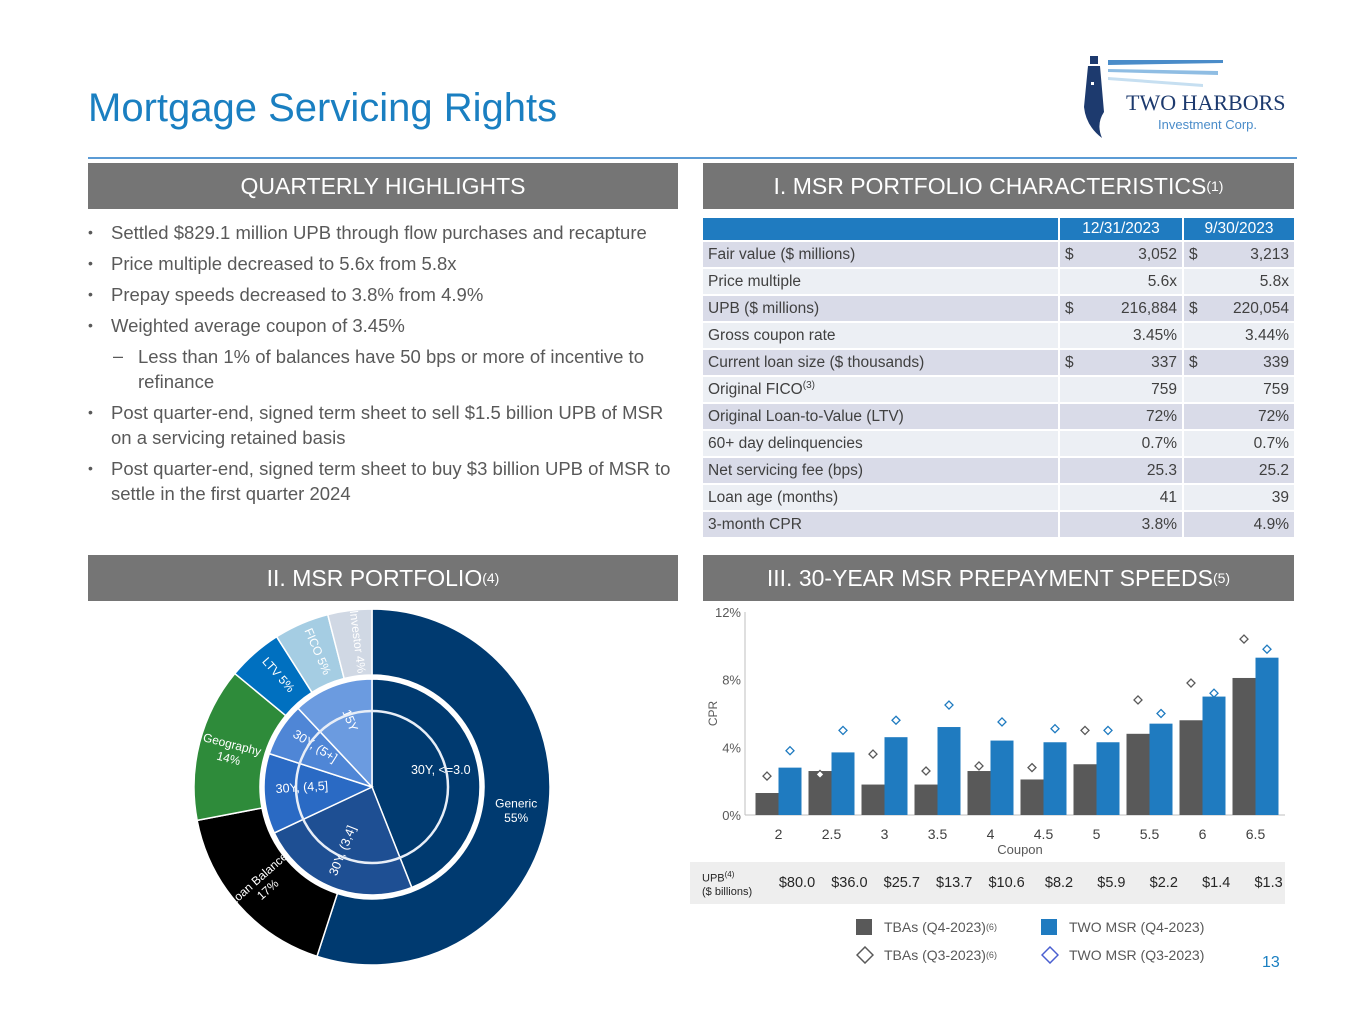 The width and height of the screenshot is (1365, 1024). I want to click on prepayment-speeds-chart: 0% 4% 8% 12% CPR Coupon 2 2.5 3 3.5 4 4.5 5 5.5 6 6.5, so click(995, 731).